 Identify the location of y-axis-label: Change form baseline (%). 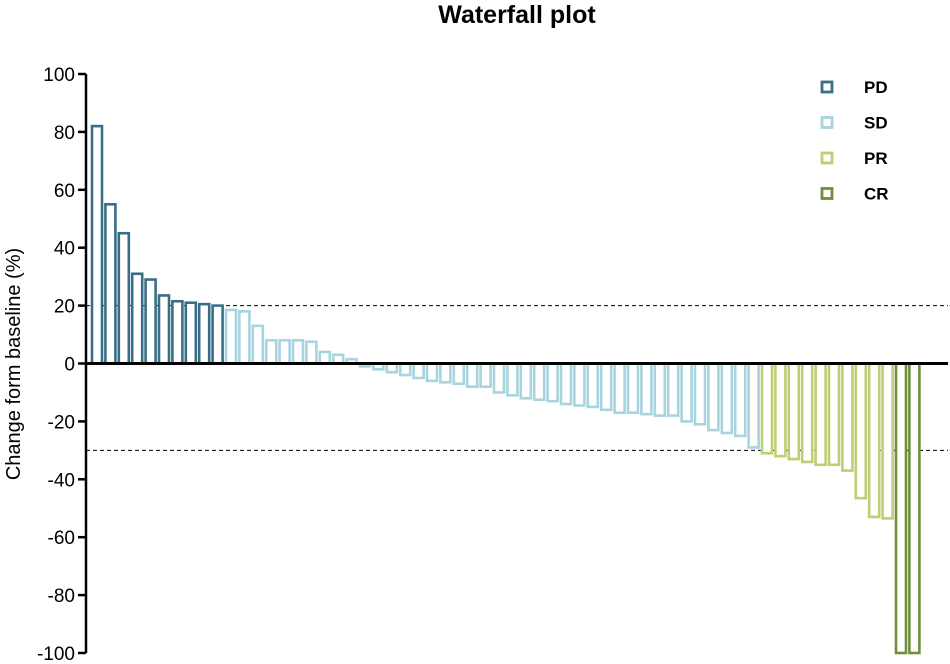
(14, 364).